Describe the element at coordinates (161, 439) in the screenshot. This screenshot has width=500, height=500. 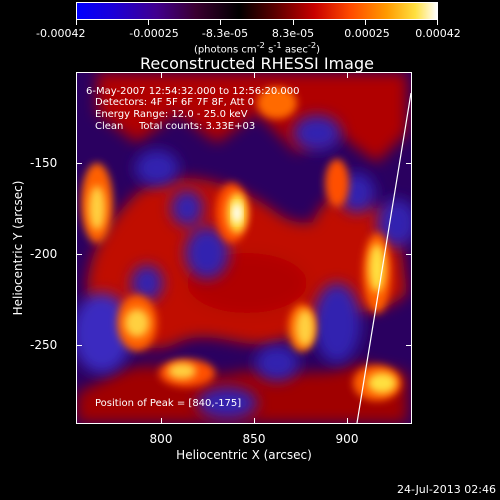
I see `x-axis-tick-label: 800` at that location.